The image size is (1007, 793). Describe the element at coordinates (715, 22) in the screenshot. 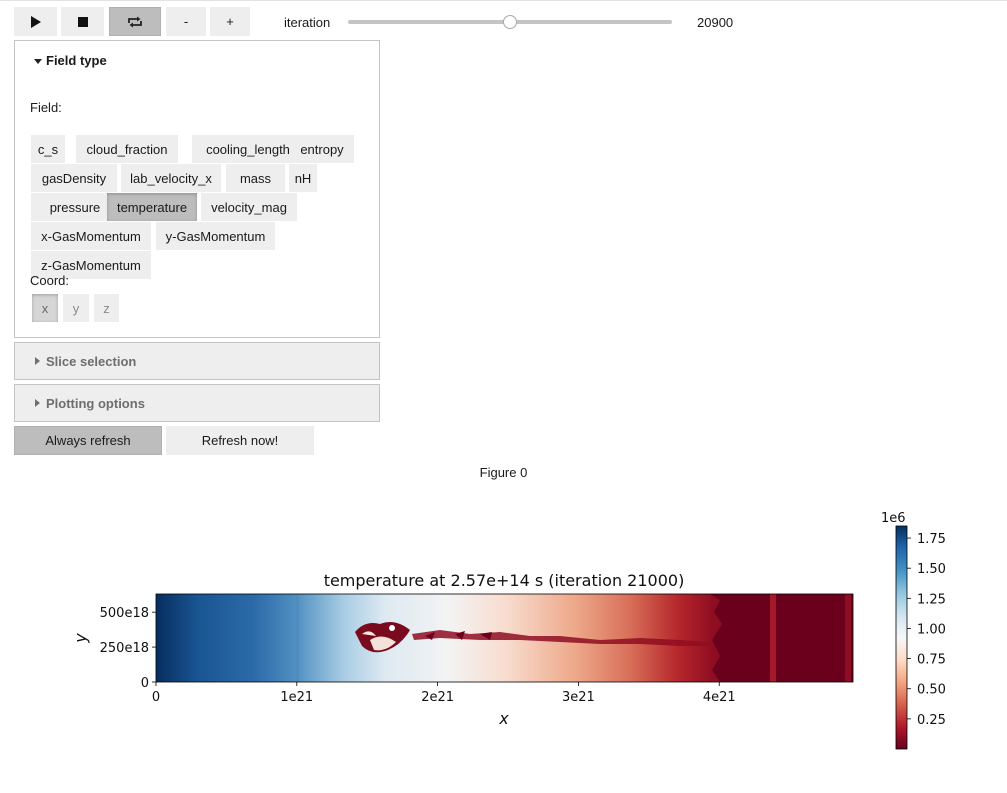

I see `iteration-value: 20900` at that location.